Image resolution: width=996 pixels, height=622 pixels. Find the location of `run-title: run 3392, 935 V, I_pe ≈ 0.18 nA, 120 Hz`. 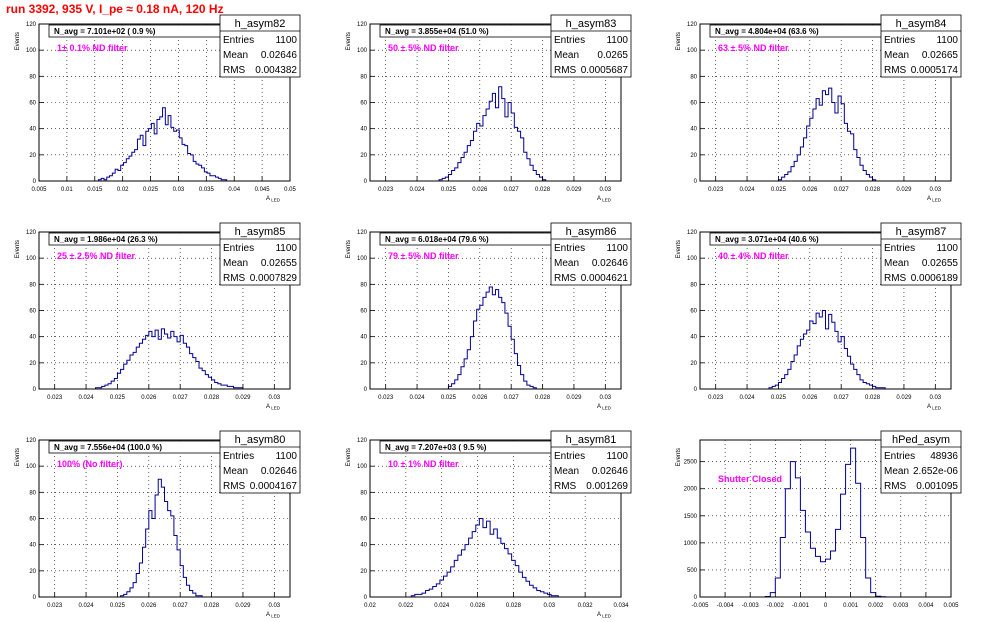

run-title: run 3392, 935 V, I_pe ≈ 0.18 nA, 120 Hz is located at coordinates (115, 9).